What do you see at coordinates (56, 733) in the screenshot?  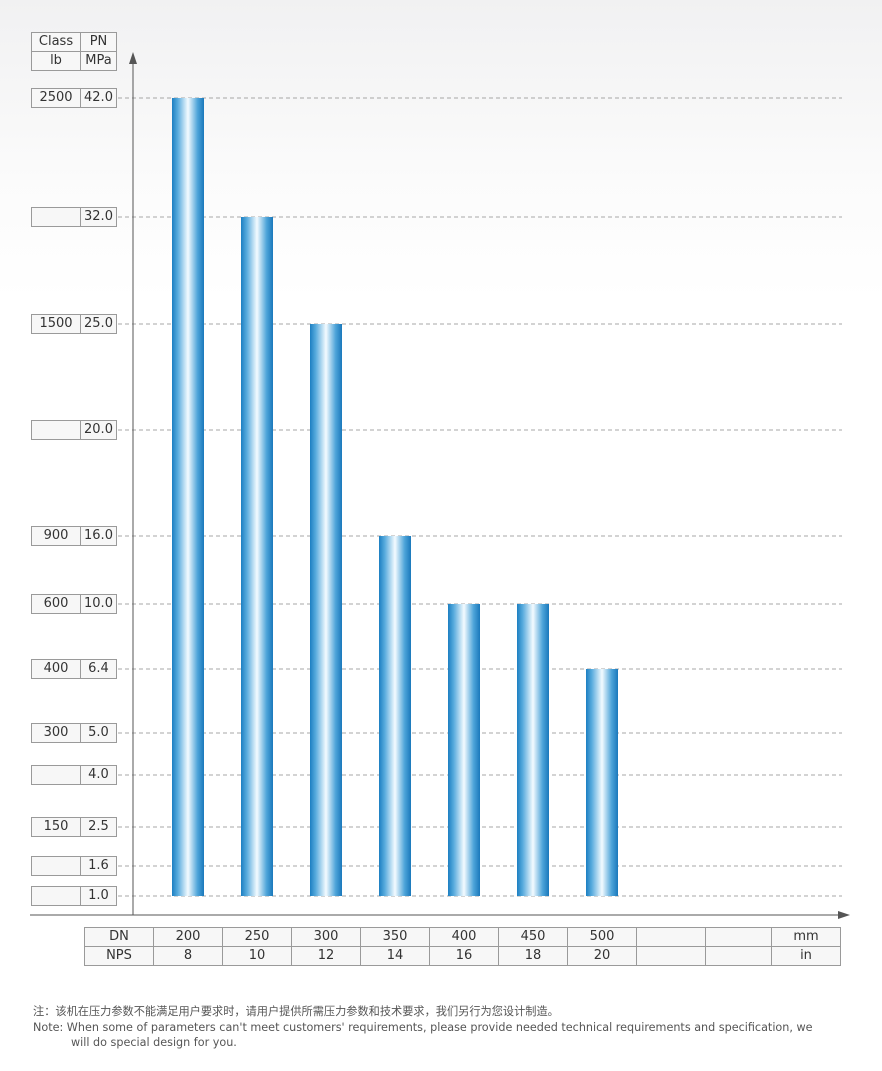 I see `y-tick-class-label: 300` at bounding box center [56, 733].